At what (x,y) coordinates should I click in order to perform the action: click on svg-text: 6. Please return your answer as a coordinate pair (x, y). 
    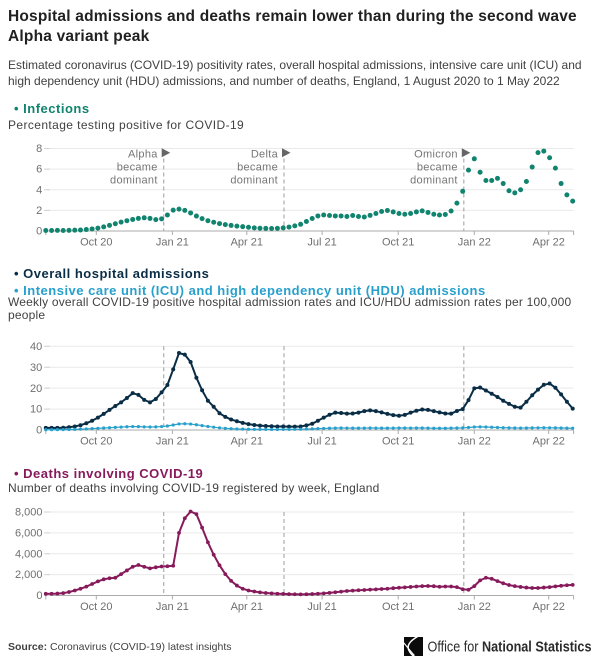
    Looking at the image, I should click on (39, 170).